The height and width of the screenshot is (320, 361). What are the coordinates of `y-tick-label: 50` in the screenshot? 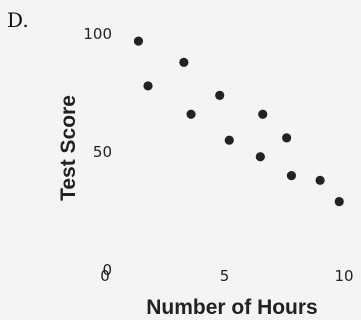 It's located at (102, 152).